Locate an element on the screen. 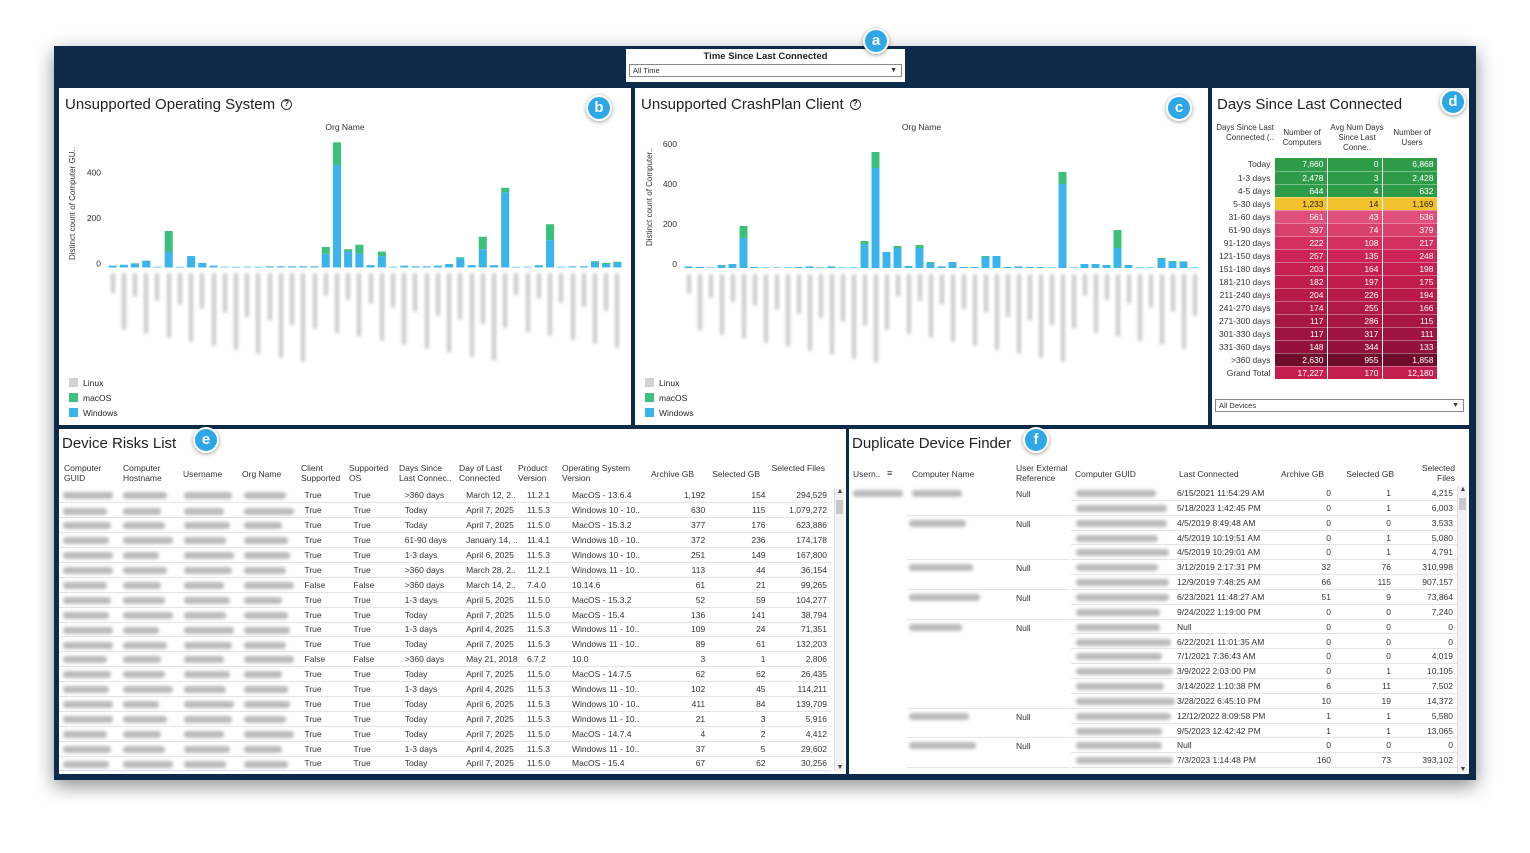  table-row: 6/22/2021 11:01:35 AM 0 0 0 is located at coordinates (1264, 642).